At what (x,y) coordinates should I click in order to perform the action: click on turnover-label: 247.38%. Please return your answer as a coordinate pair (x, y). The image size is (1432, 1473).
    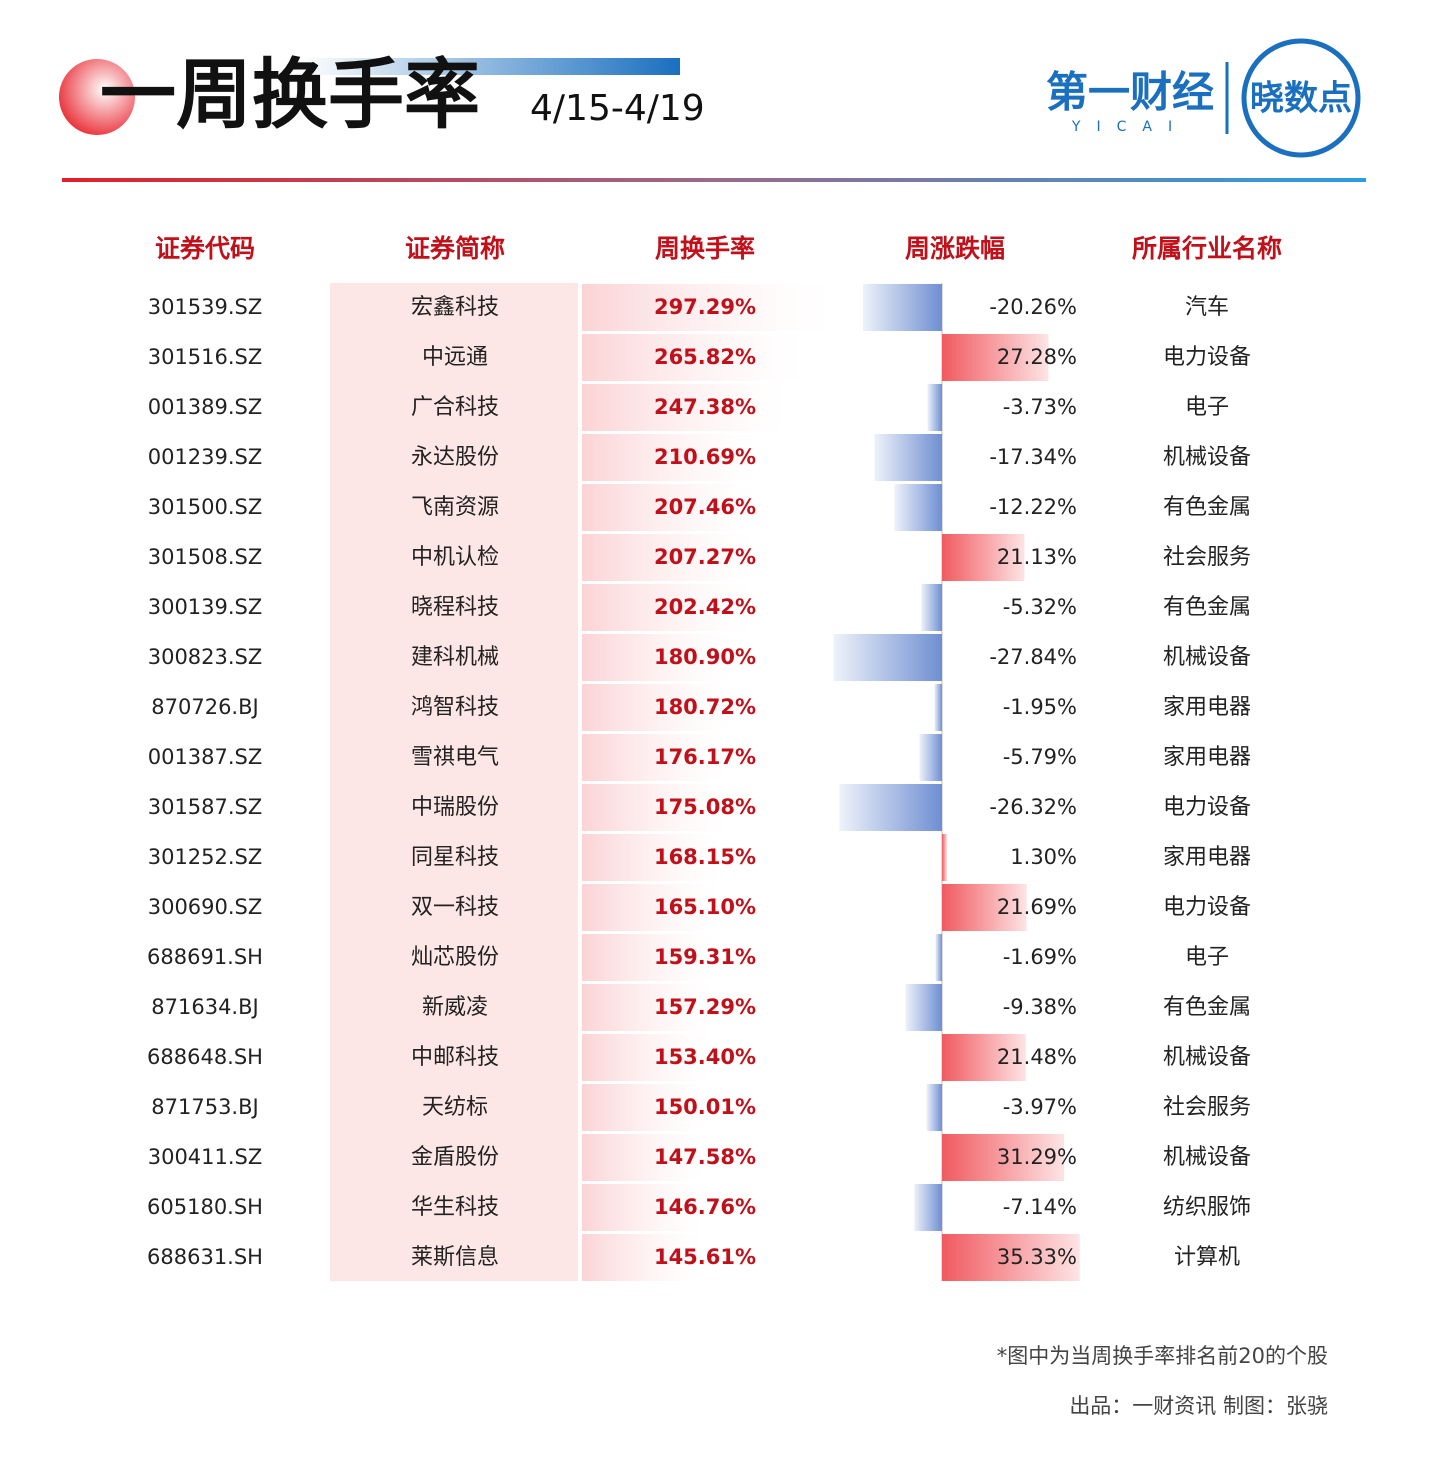
    Looking at the image, I should click on (705, 407).